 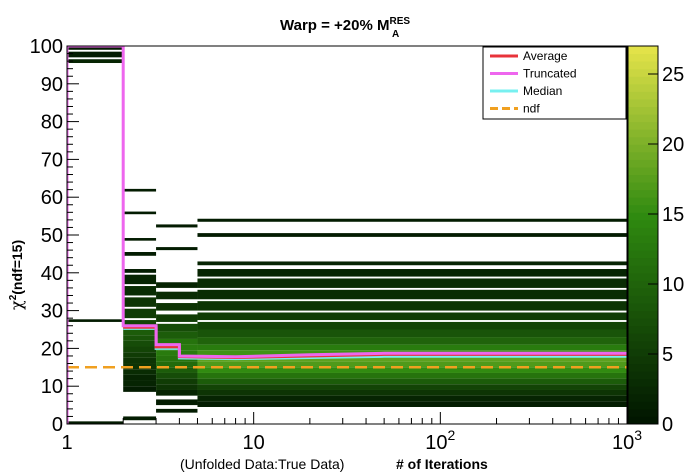 I want to click on legend-label: Truncated, so click(x=550, y=74).